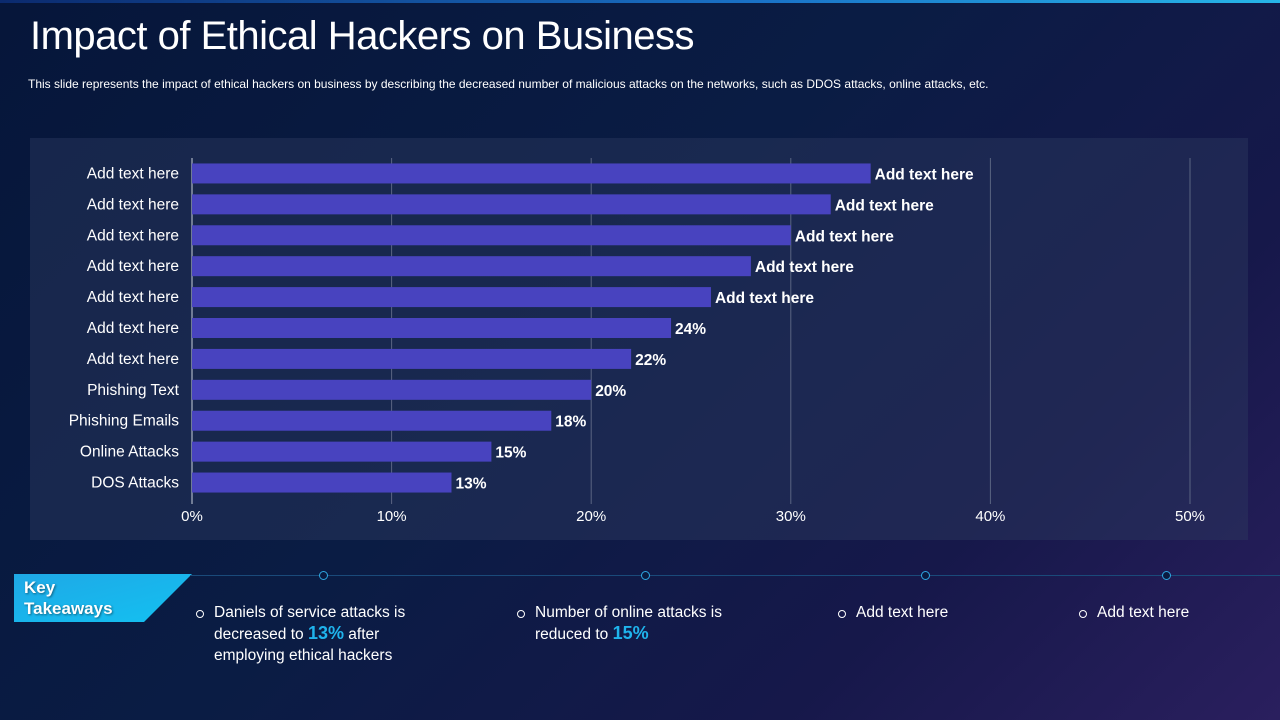  Describe the element at coordinates (630, 633) in the screenshot. I see `takeaway-2-highlight: 15%` at that location.